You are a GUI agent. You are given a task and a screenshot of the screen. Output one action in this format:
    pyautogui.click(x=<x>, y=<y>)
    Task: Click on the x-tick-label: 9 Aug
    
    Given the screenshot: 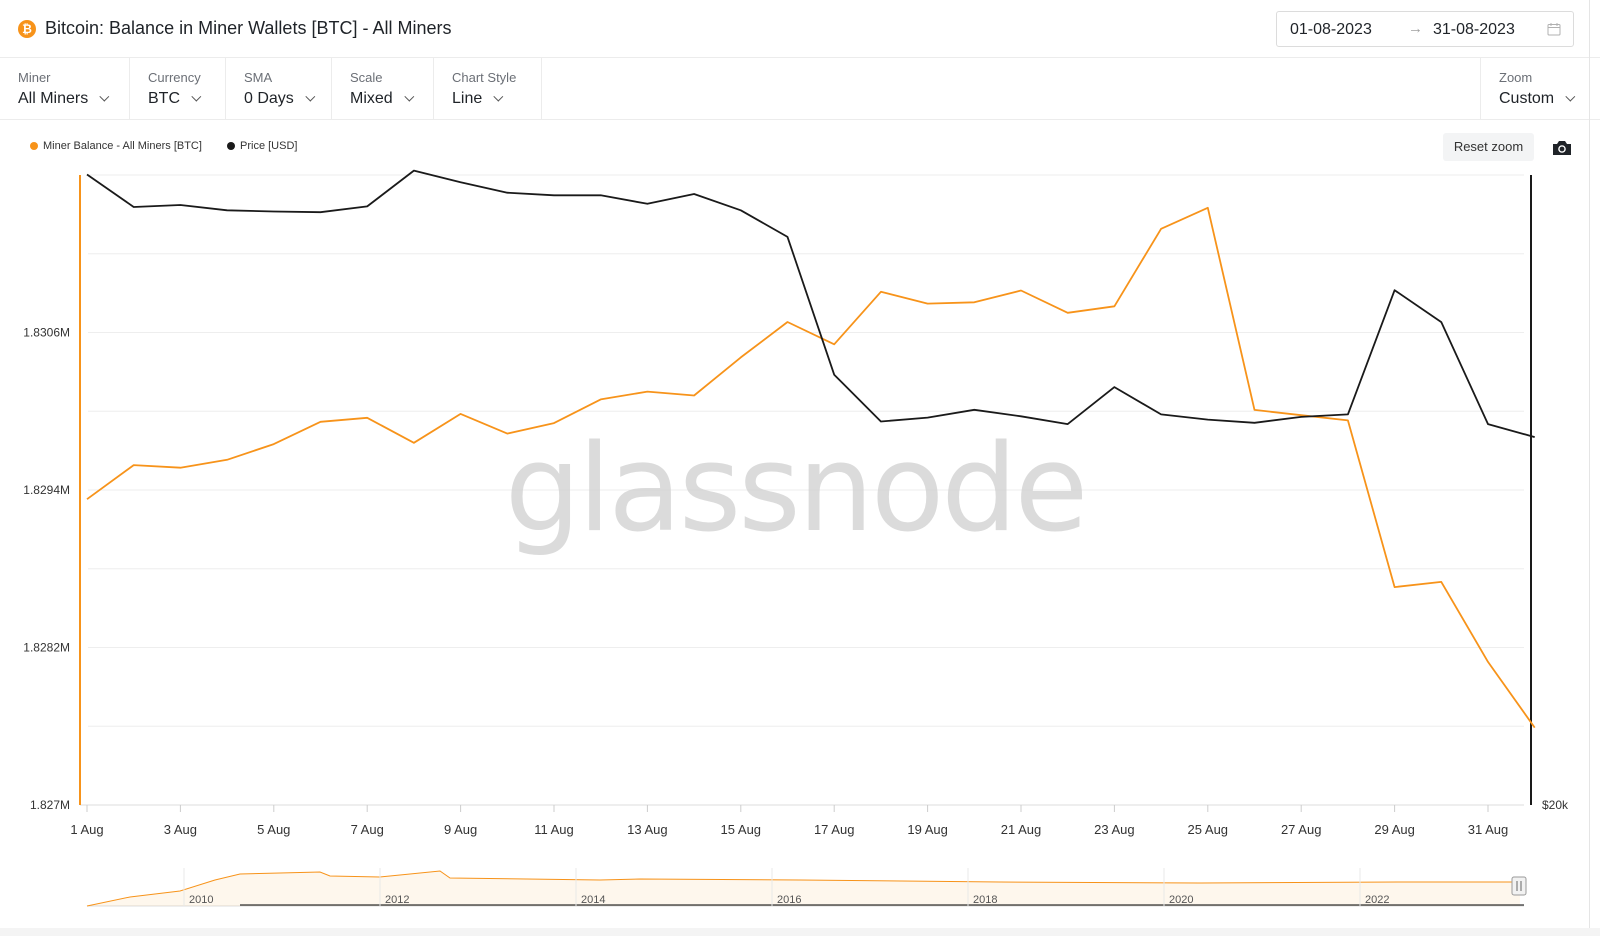 What is the action you would take?
    pyautogui.click(x=460, y=829)
    